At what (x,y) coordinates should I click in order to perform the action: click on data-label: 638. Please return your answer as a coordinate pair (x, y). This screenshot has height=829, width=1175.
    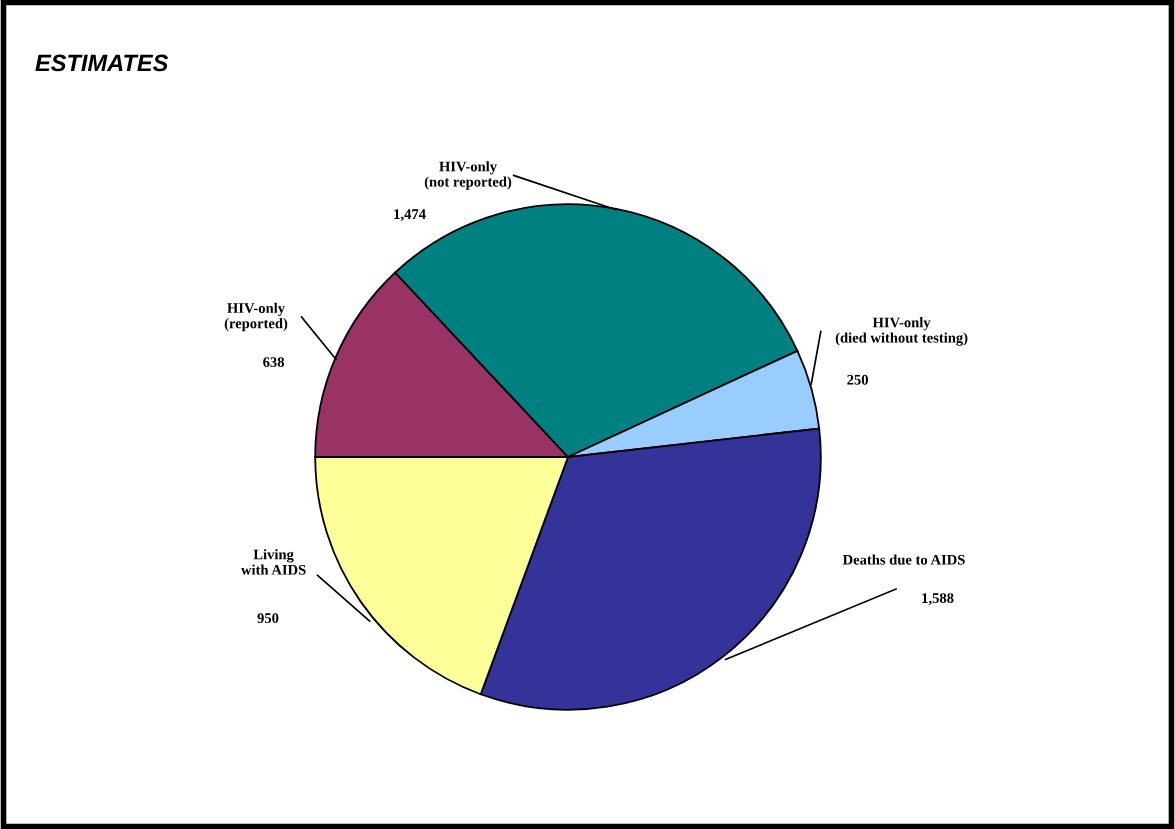
    Looking at the image, I should click on (274, 362).